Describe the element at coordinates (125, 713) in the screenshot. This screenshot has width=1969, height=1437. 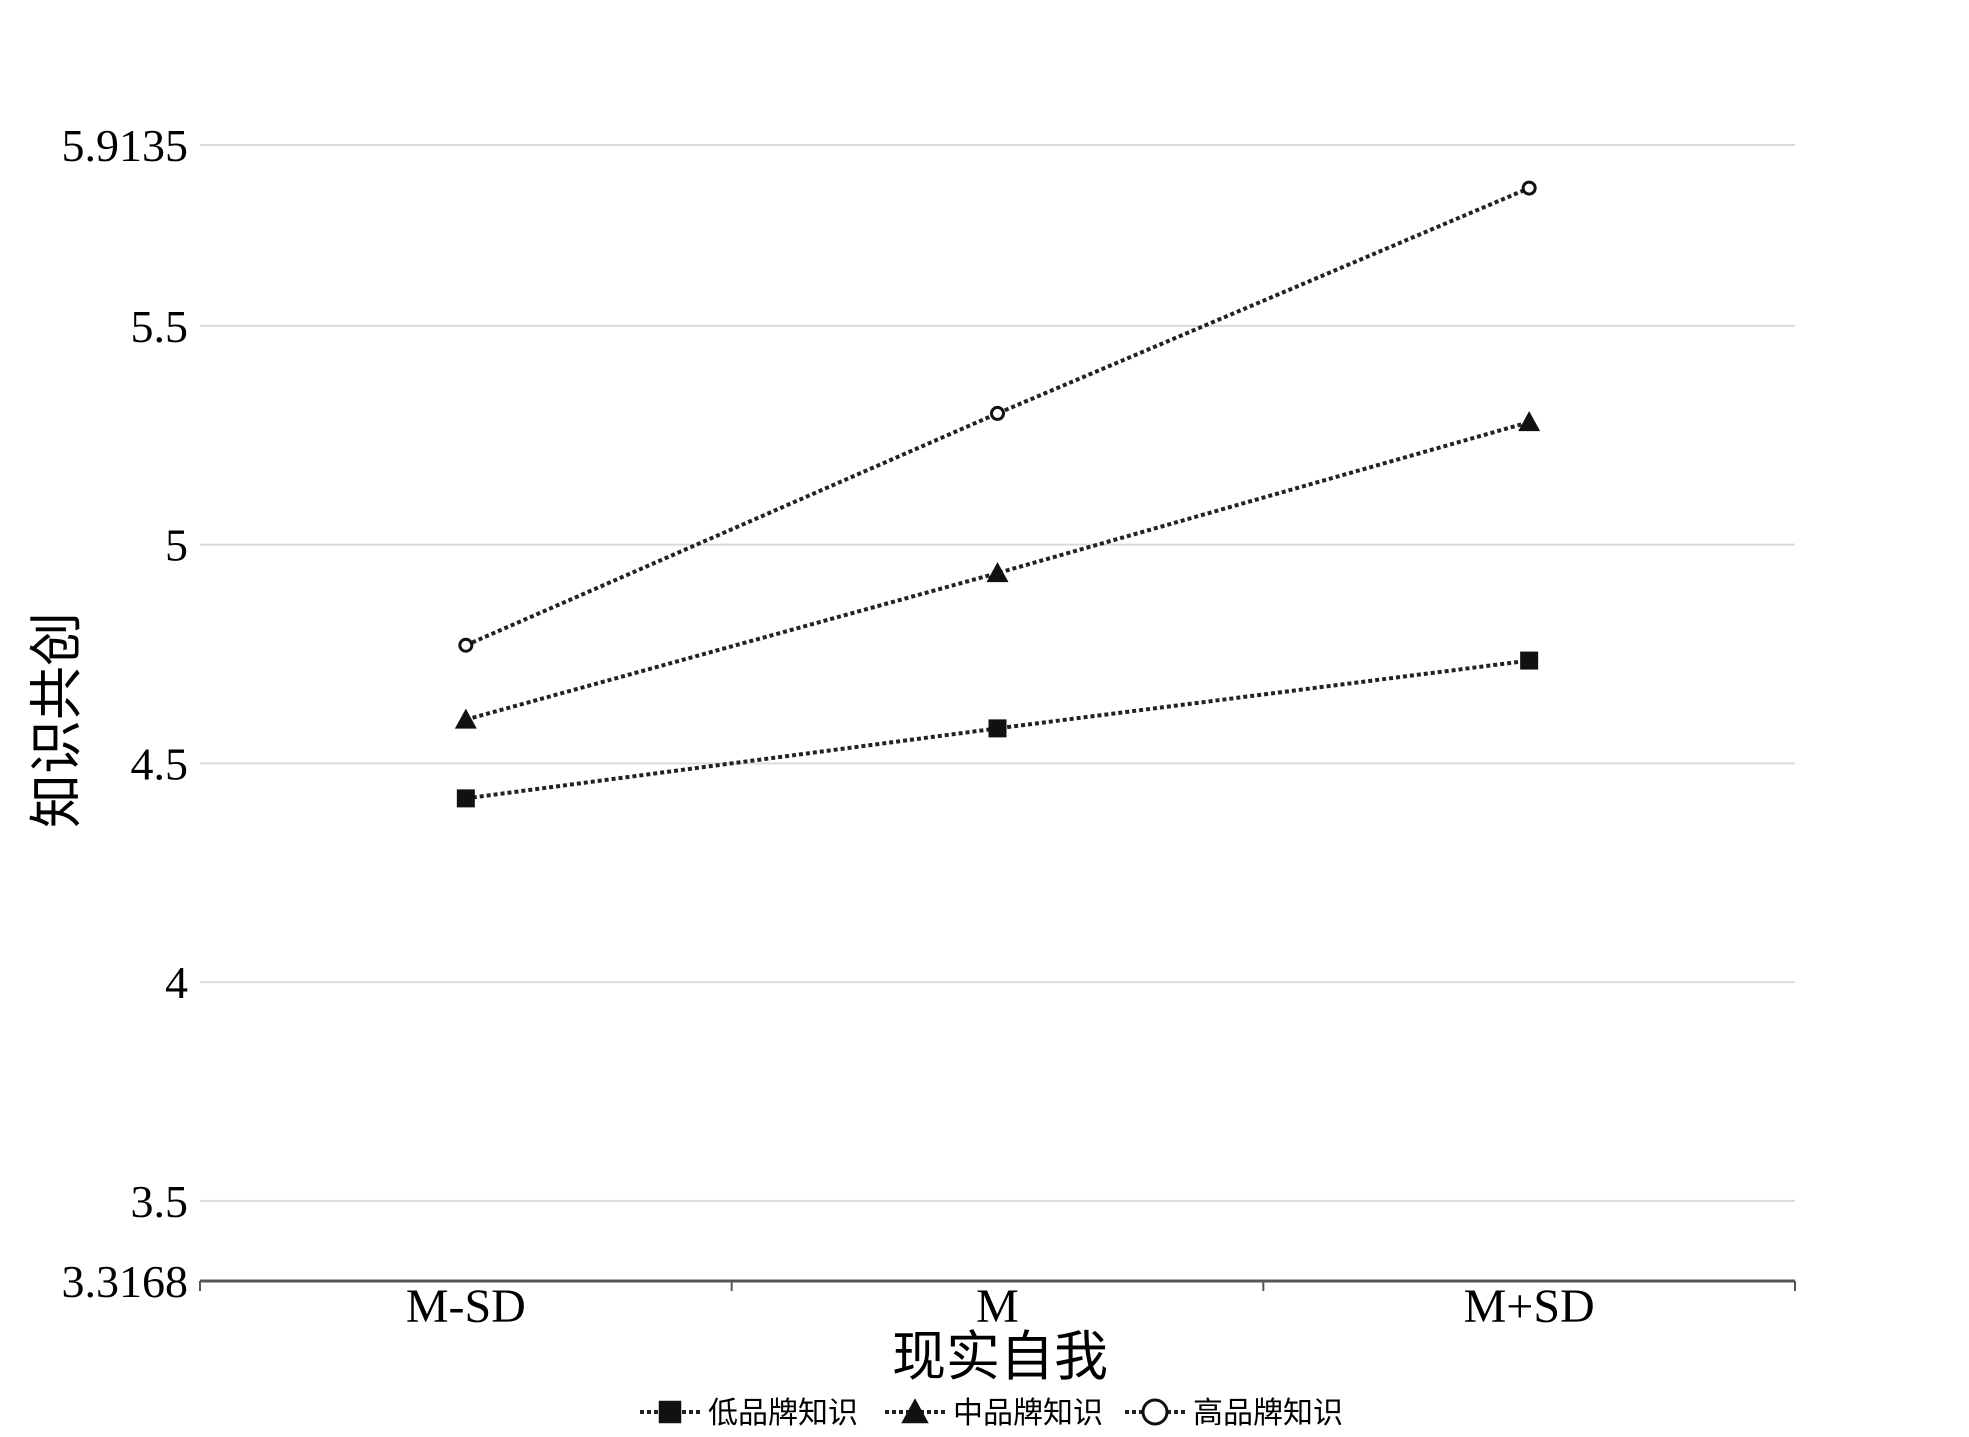
I see `y-tick-labels: 3.3168 3.5 4 4.5 5 5.5 5.9135` at that location.